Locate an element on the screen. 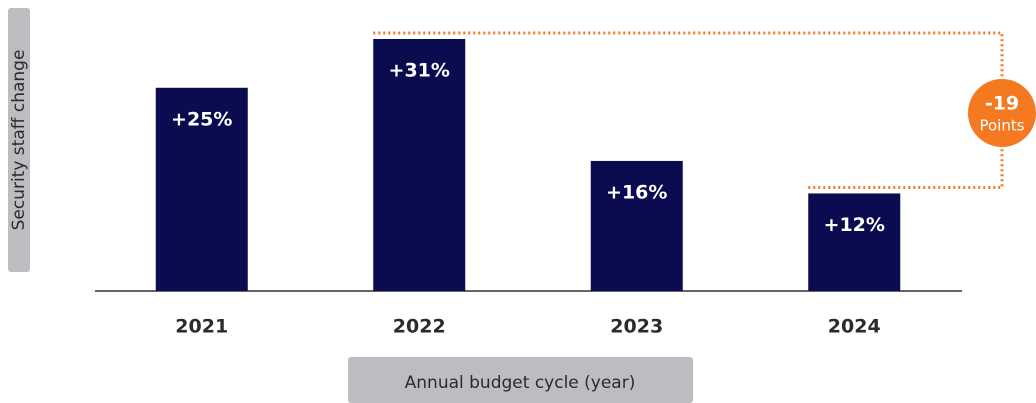  x-tick-label: 2022 is located at coordinates (419, 327).